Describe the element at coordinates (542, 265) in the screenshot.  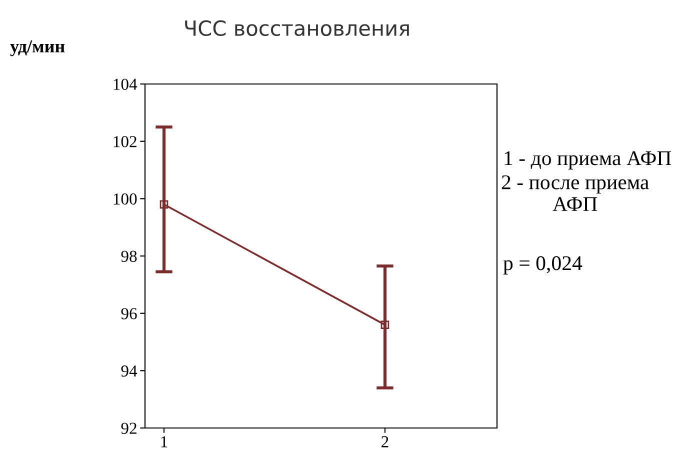
I see `text: p = 0,024` at that location.